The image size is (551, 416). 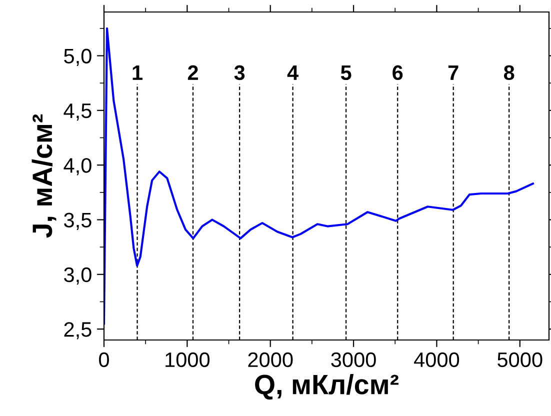 What do you see at coordinates (437, 360) in the screenshot?
I see `x-tick-label: 4000` at bounding box center [437, 360].